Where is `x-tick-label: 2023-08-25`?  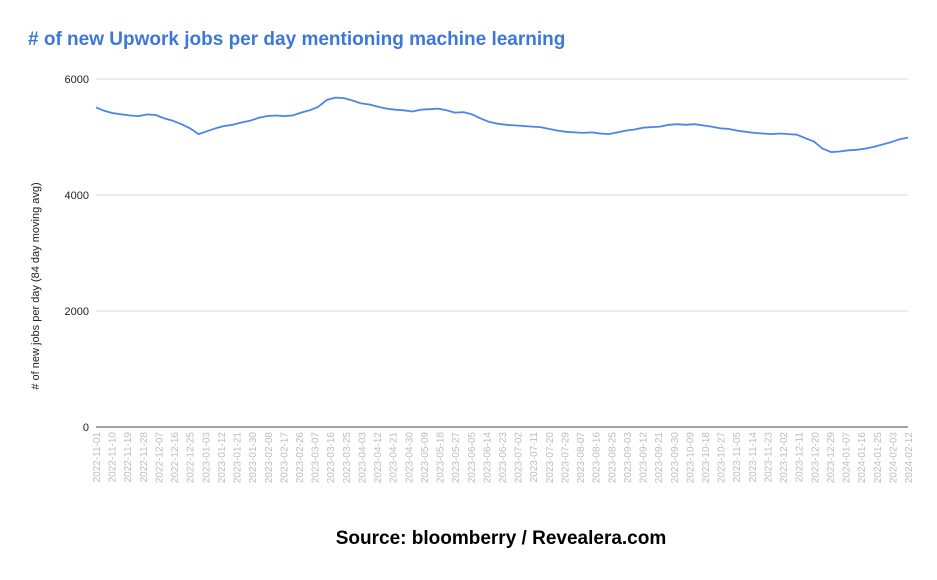
x-tick-label: 2023-08-25 is located at coordinates (612, 458).